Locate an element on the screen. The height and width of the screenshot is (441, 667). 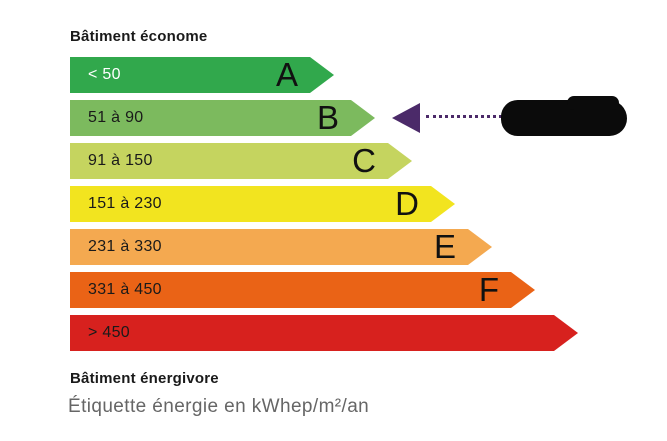
class-letter: E is located at coordinates (444, 246).